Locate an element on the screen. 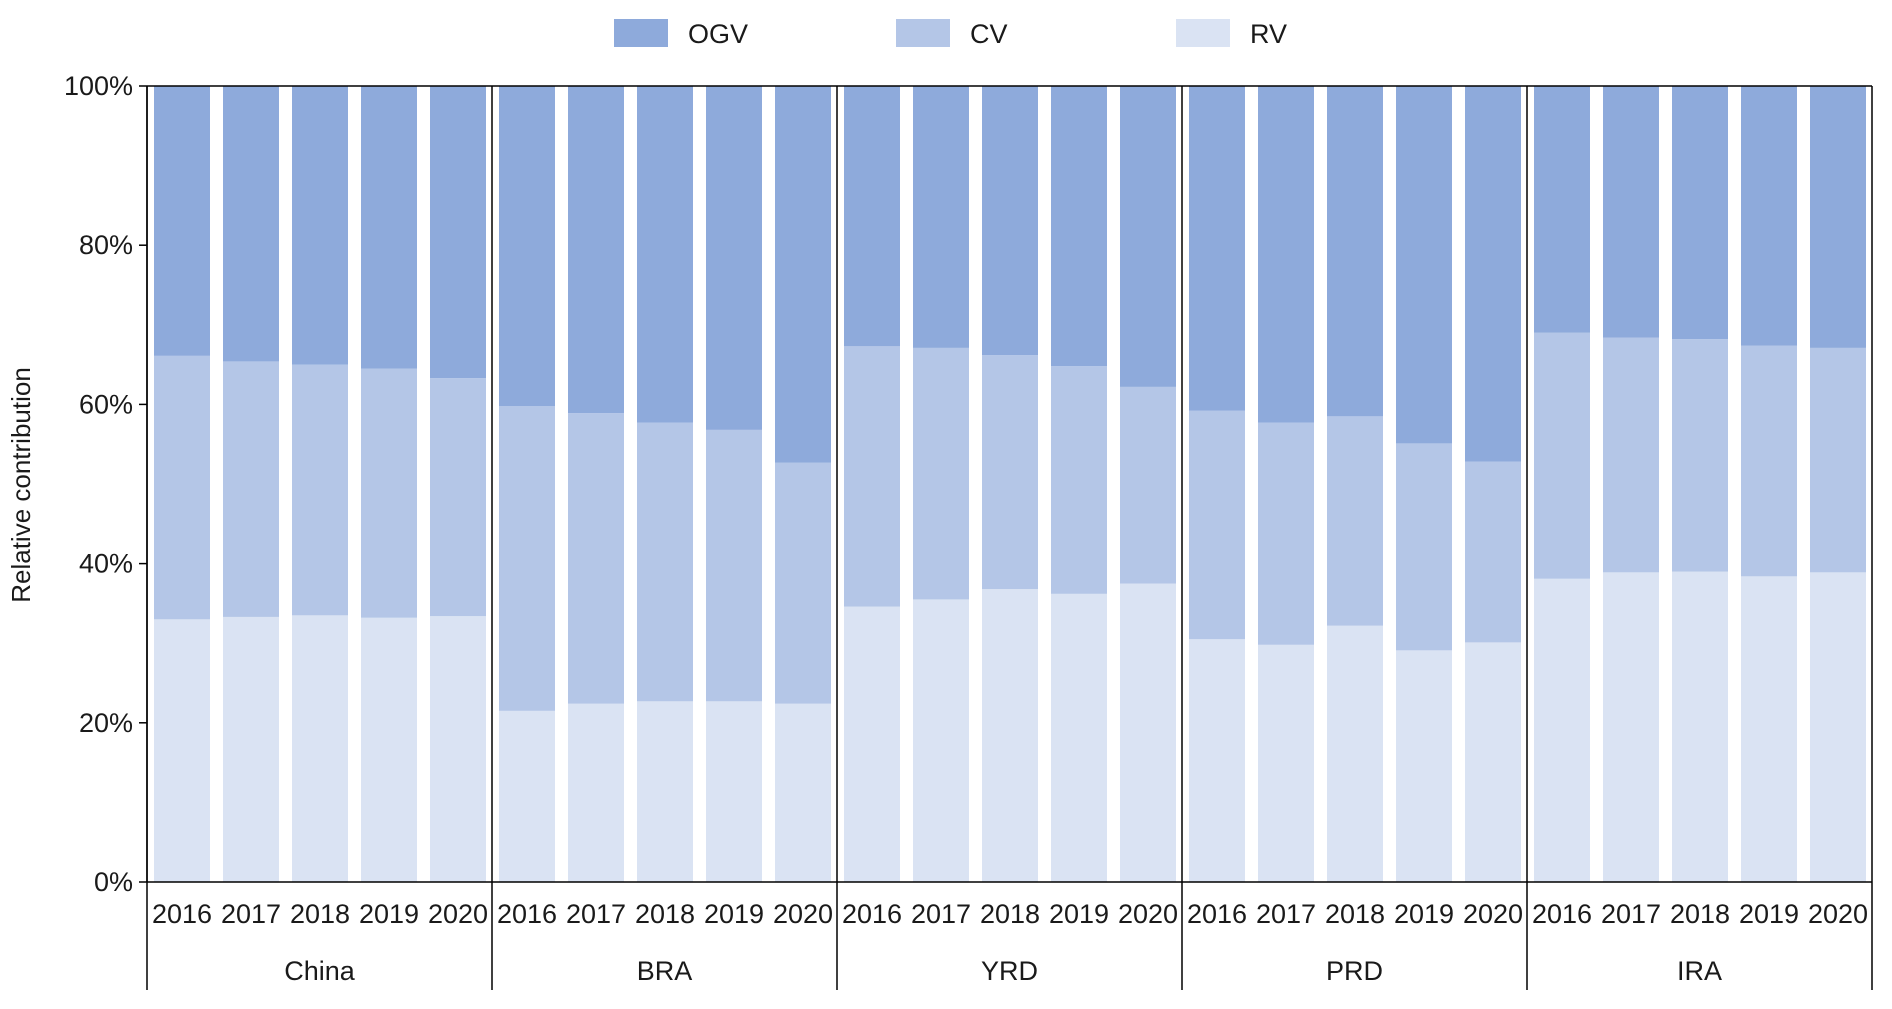 This screenshot has width=1892, height=1009. bar-ogv-china-2020 is located at coordinates (458, 232).